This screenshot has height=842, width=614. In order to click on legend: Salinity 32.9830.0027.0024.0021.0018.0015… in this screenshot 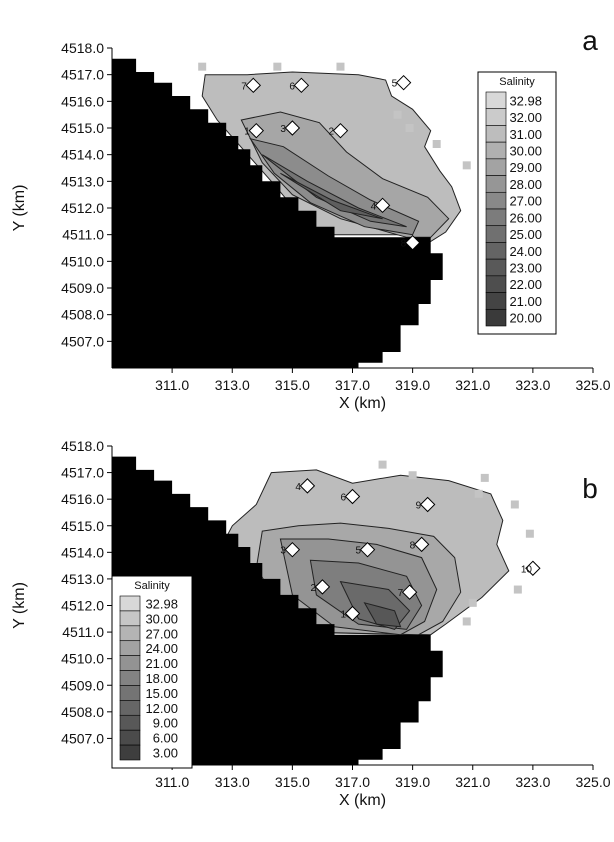, I will do `click(152, 672)`.